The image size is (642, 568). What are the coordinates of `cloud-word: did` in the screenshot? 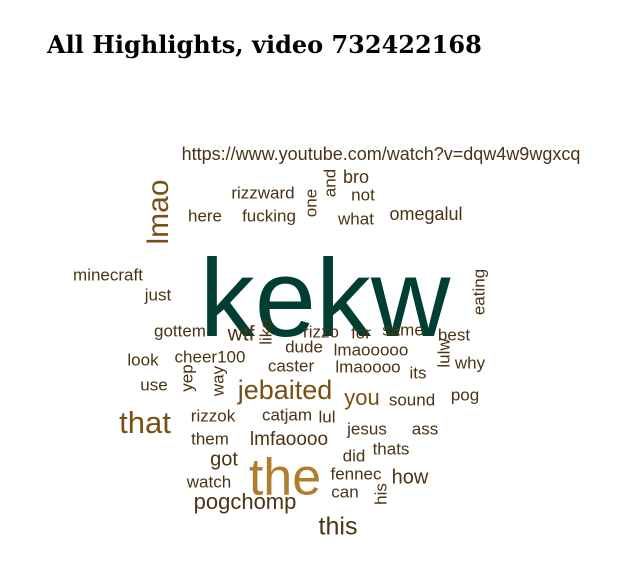 It's located at (354, 455).